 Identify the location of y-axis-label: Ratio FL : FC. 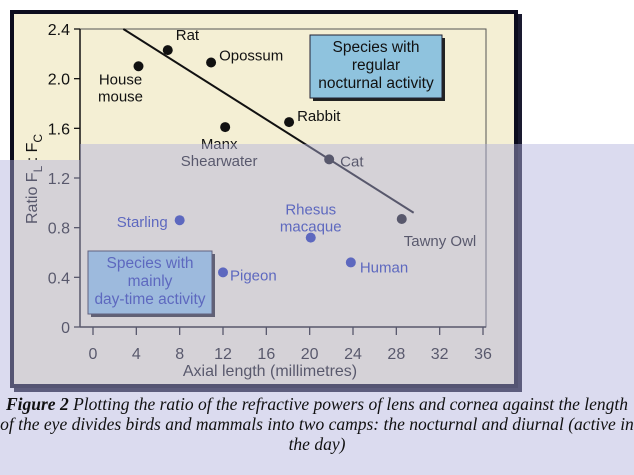
(34, 179).